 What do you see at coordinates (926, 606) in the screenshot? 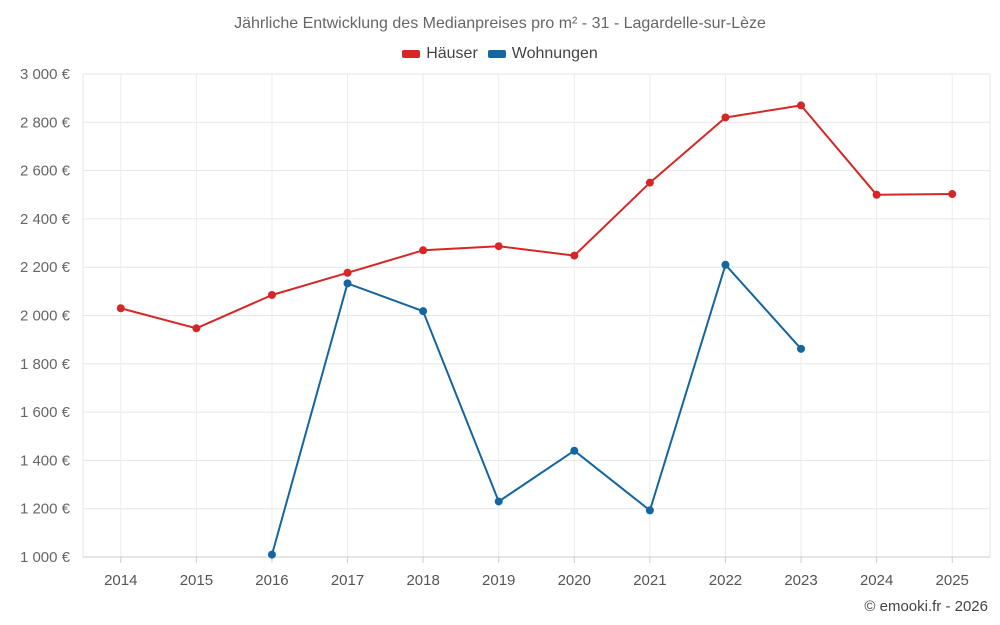
I see `credit-text: © emooki.fr - 2026` at bounding box center [926, 606].